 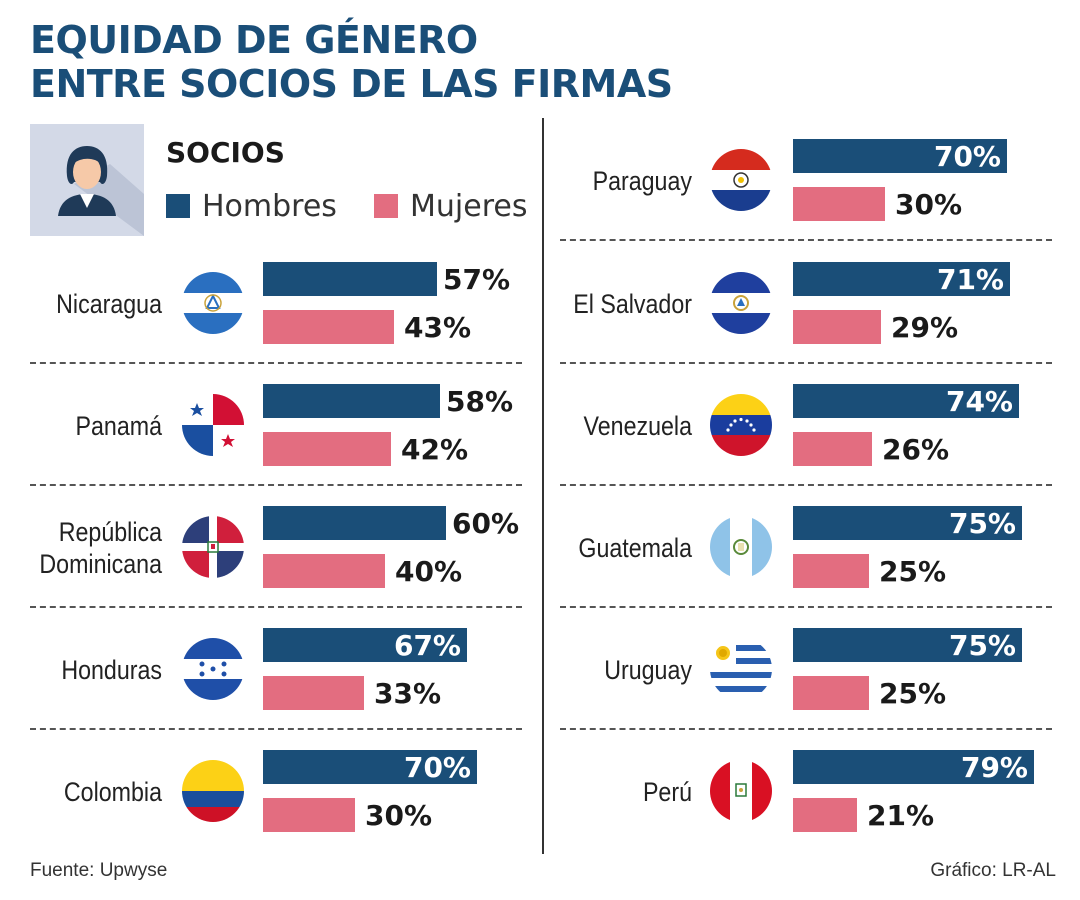 What do you see at coordinates (351, 84) in the screenshot?
I see `title-line-2: ENTRE SOCIOS DE LAS FIRMAS` at bounding box center [351, 84].